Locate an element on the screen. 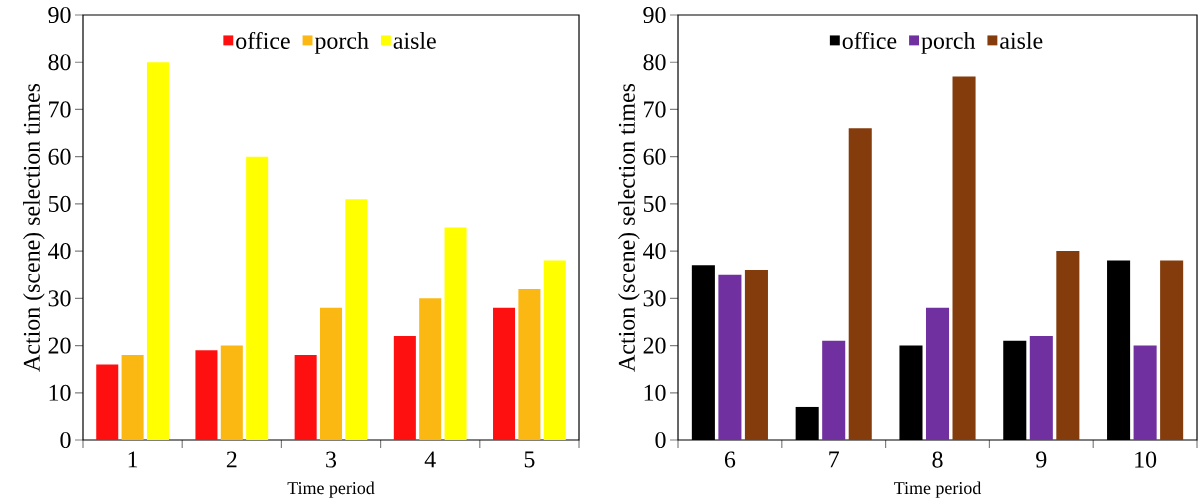 This screenshot has width=1199, height=503. x-tick-label: 10 is located at coordinates (1146, 459).